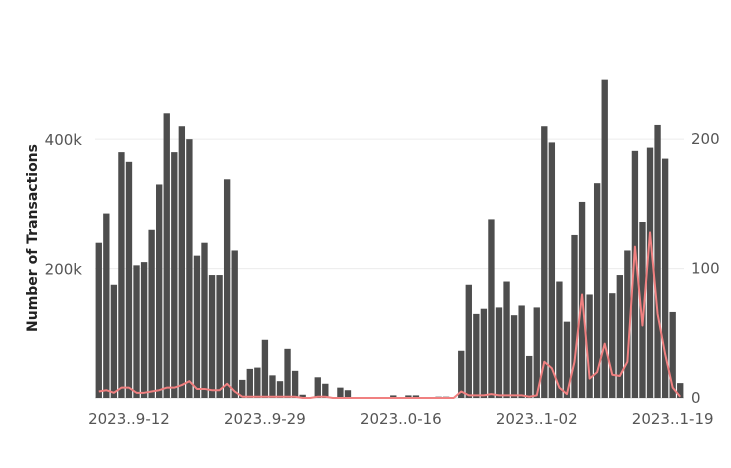  What do you see at coordinates (64, 204) in the screenshot?
I see `left-axis: 200k 400k` at bounding box center [64, 204].